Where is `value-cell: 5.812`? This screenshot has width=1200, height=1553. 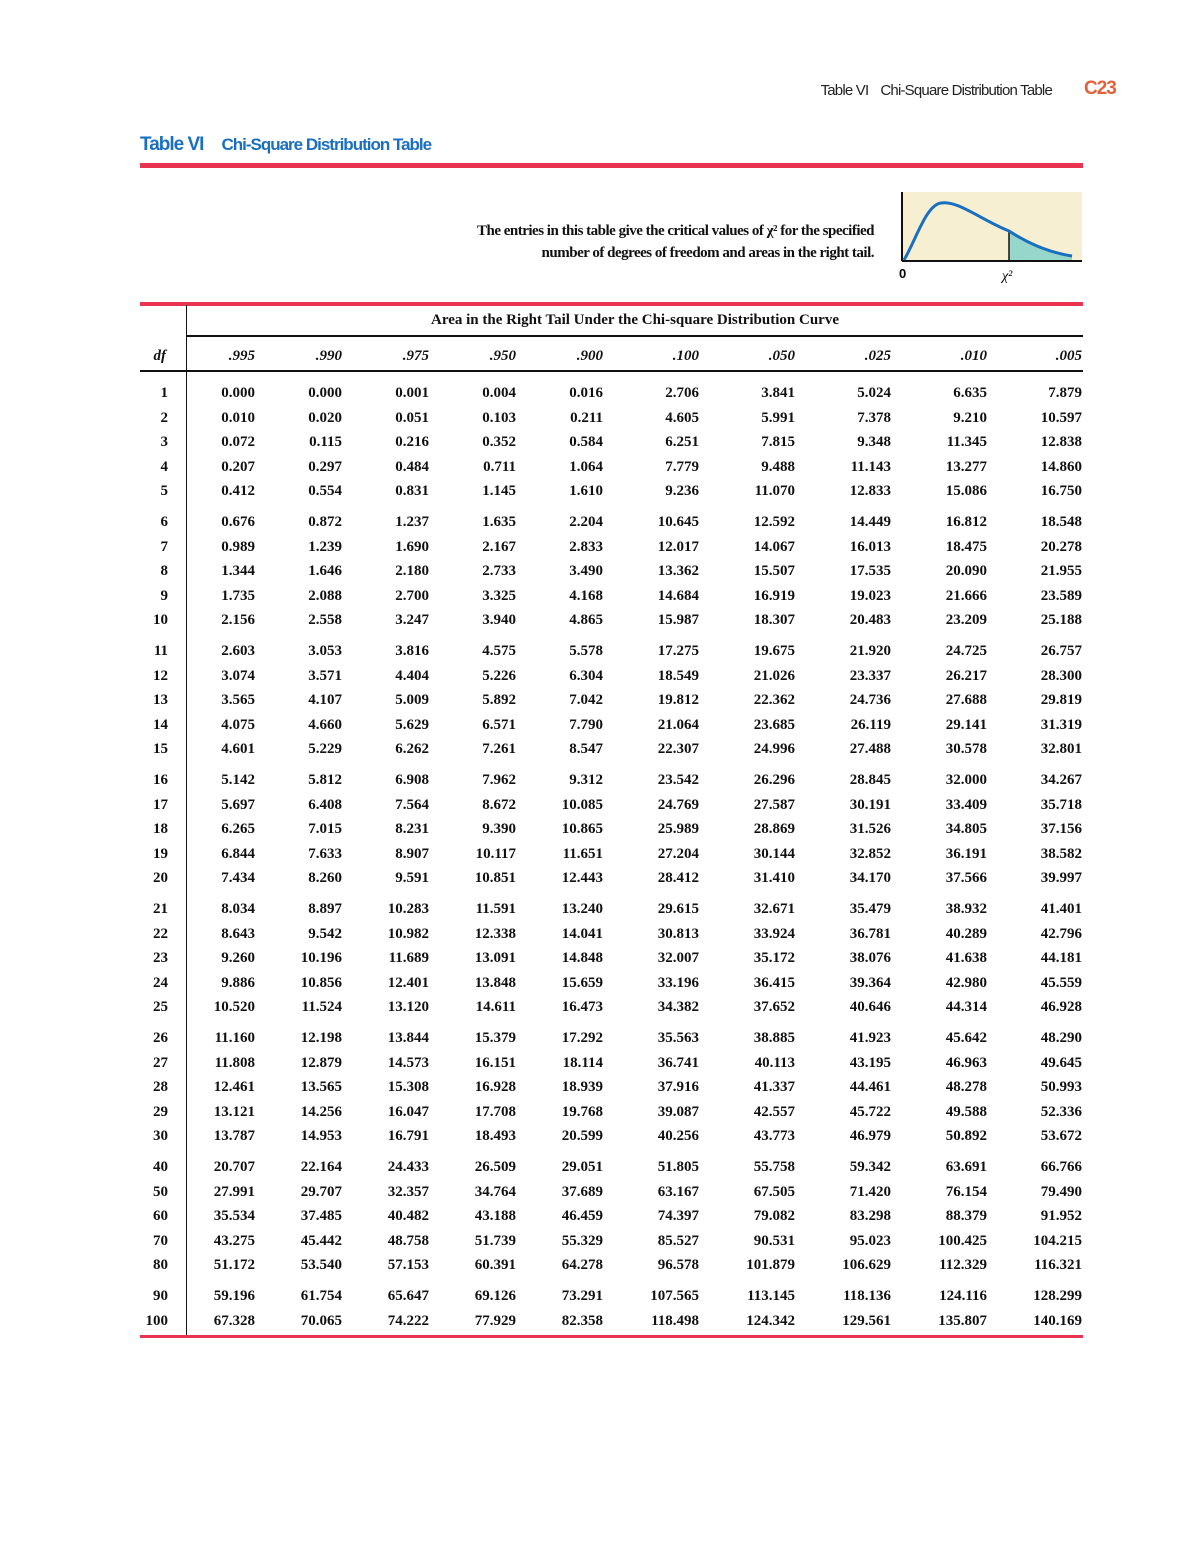 value-cell: 5.812 is located at coordinates (325, 780).